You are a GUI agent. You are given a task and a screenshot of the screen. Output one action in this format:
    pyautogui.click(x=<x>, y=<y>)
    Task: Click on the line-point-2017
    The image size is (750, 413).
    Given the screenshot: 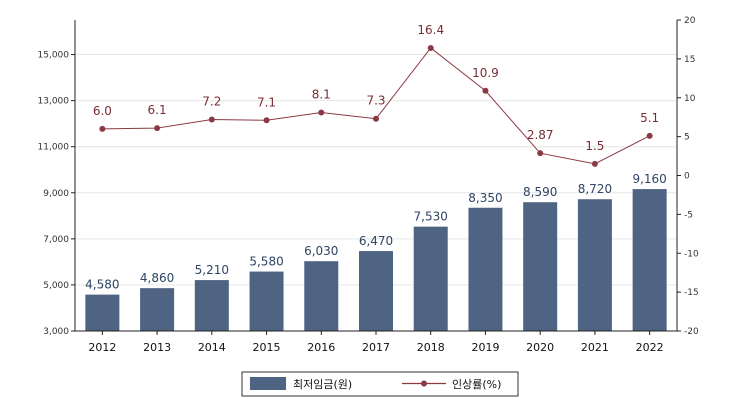 What is the action you would take?
    pyautogui.click(x=376, y=118)
    